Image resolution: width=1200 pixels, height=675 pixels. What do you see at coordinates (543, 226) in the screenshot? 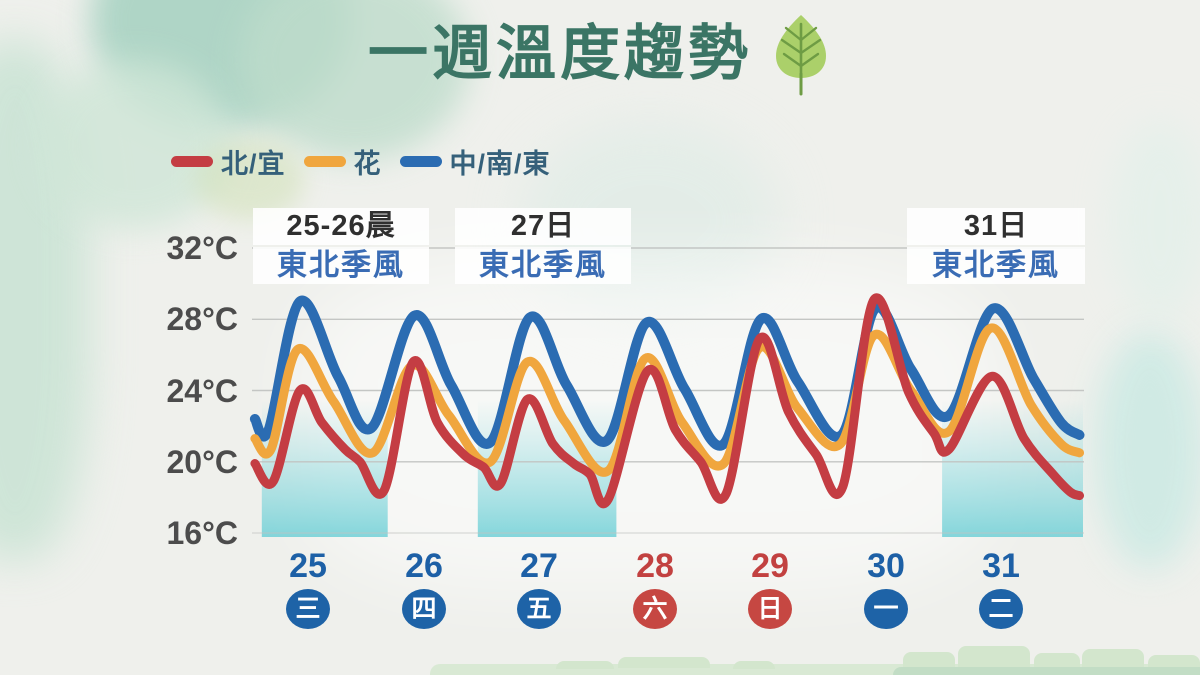
I see `annotation-title: 27日` at bounding box center [543, 226].